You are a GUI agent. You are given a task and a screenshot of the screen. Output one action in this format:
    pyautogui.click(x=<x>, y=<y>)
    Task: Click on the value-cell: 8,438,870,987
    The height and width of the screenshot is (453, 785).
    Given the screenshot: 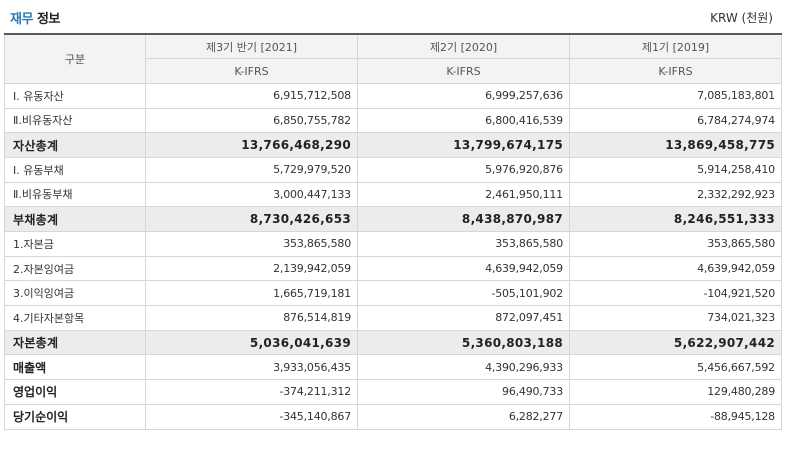 What is the action you would take?
    pyautogui.click(x=463, y=219)
    